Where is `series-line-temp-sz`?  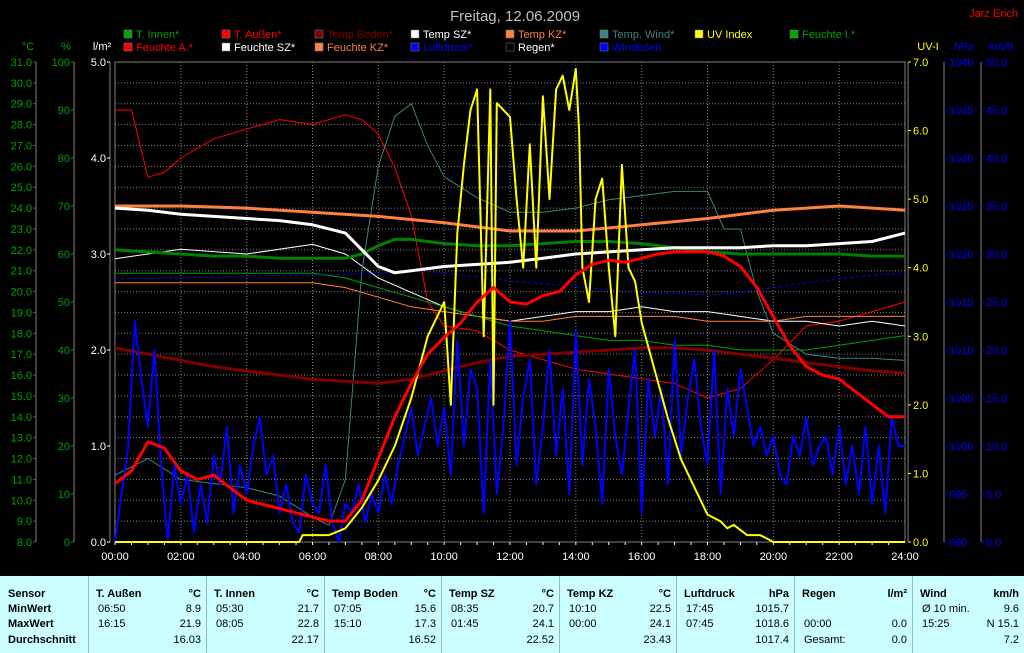 series-line-temp-sz is located at coordinates (510, 240).